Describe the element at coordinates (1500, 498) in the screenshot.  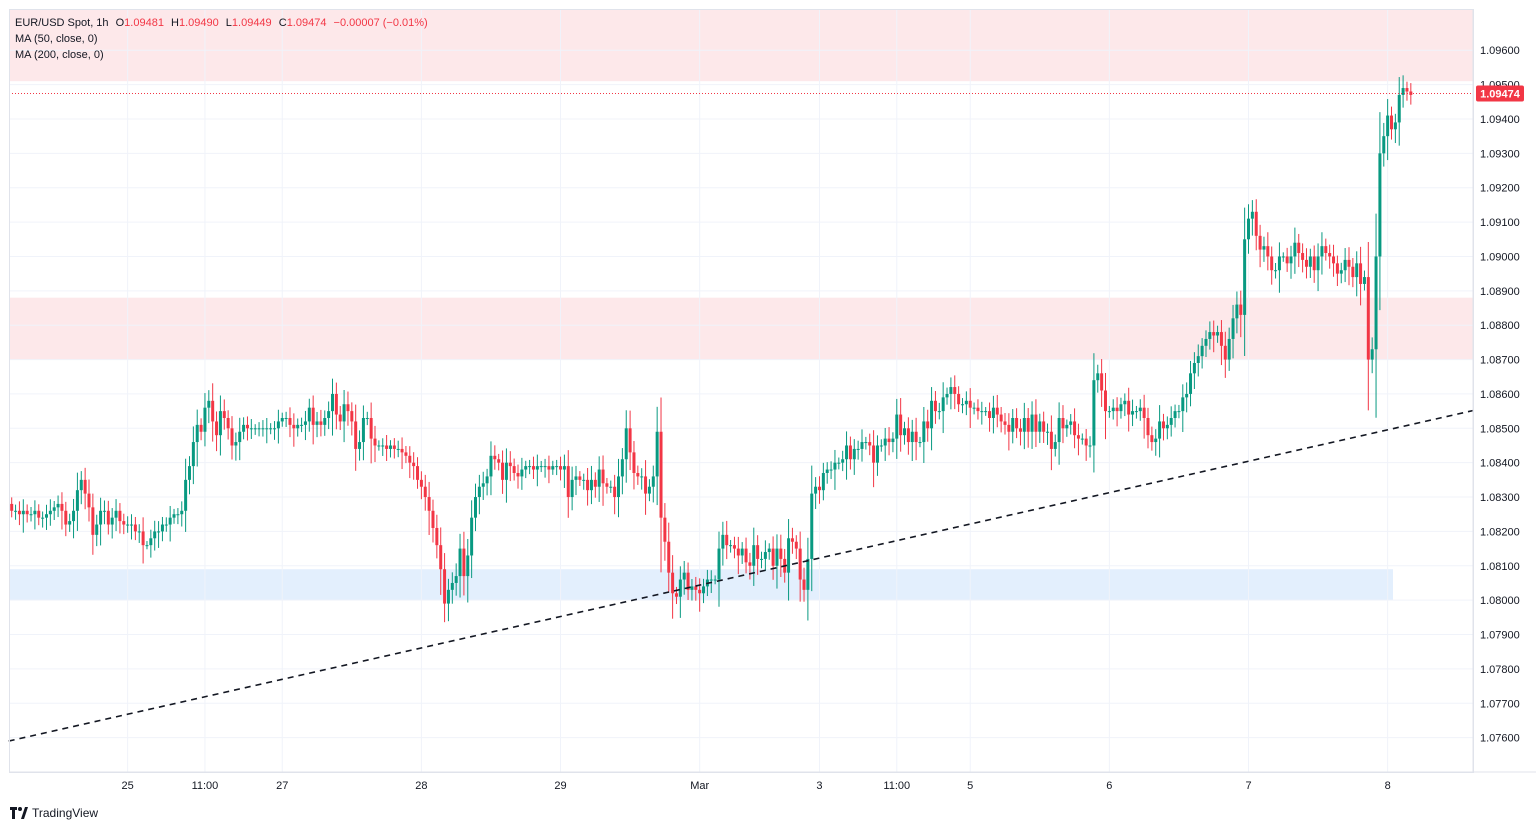
I see `y-tick-label: 1.08300` at that location.